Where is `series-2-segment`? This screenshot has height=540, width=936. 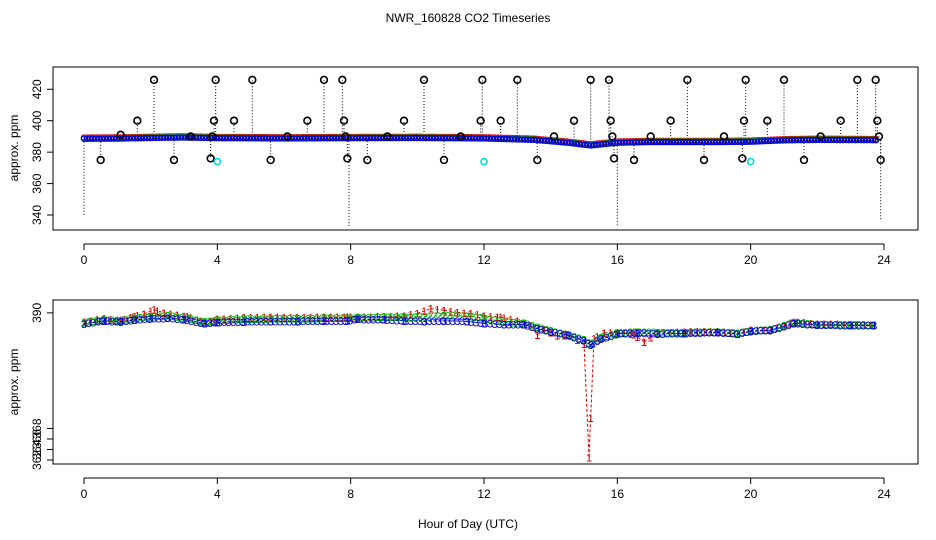
series-2-segment is located at coordinates (231, 319).